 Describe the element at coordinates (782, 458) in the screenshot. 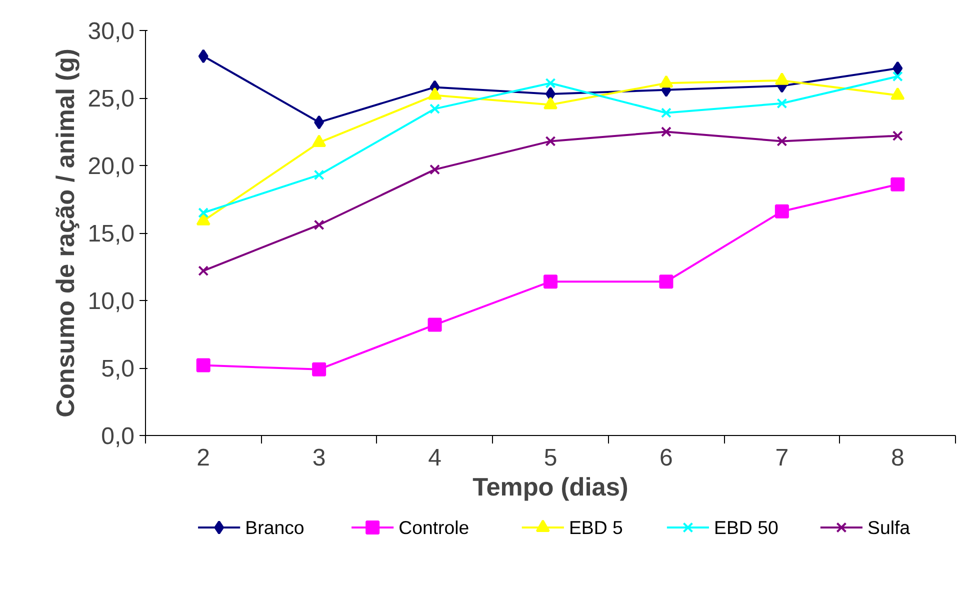

I see `x-tick-label: 7` at that location.